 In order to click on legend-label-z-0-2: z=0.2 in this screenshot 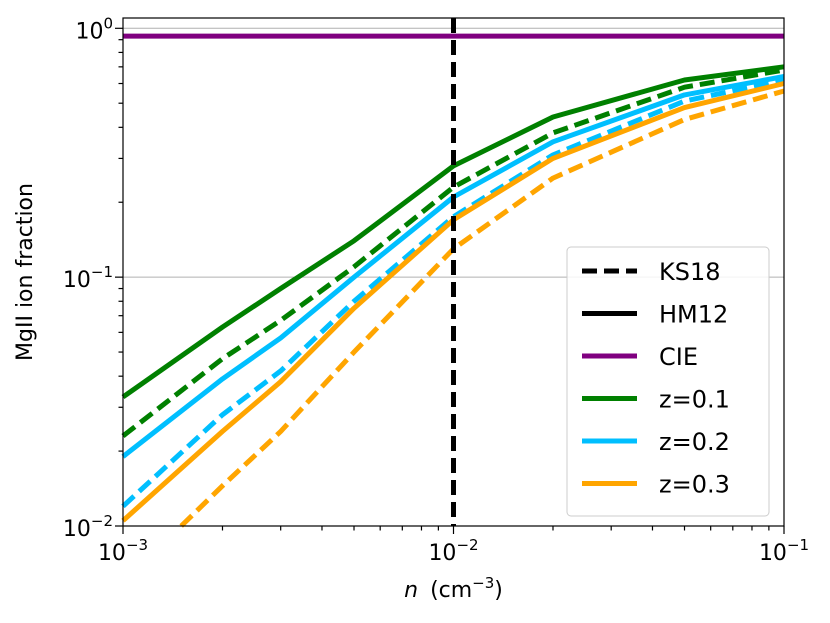, I will do `click(694, 442)`.